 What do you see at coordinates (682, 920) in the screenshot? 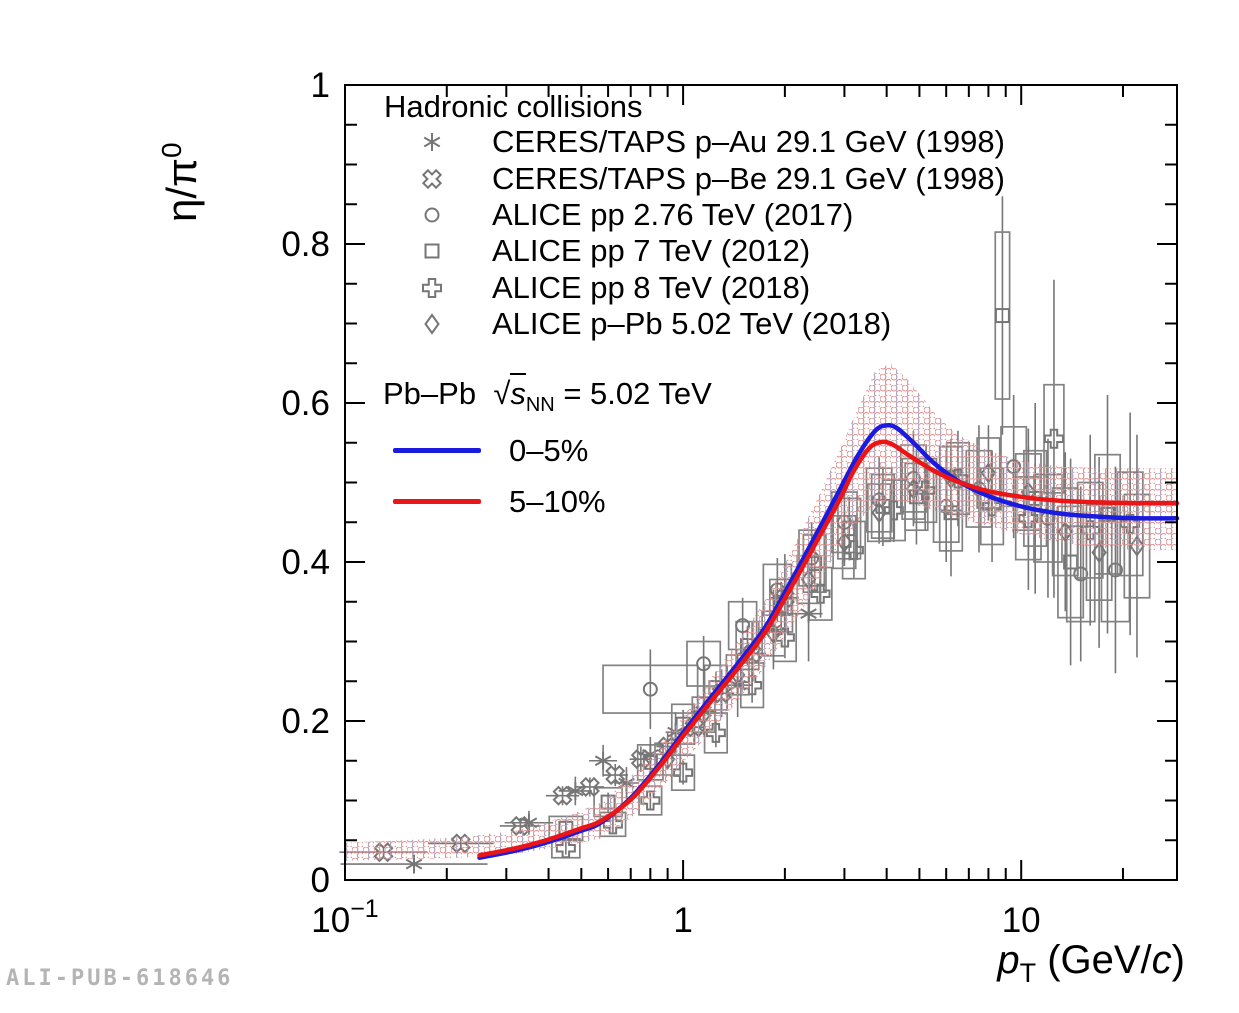
I see `x-tick-label: 1` at bounding box center [682, 920].